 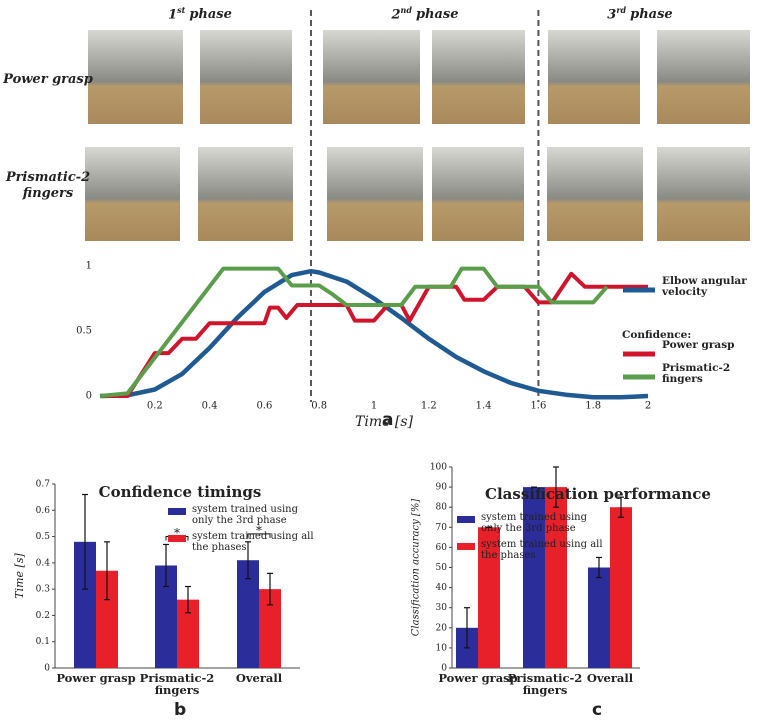 I want to click on y-tick-label: 60, so click(x=442, y=548).